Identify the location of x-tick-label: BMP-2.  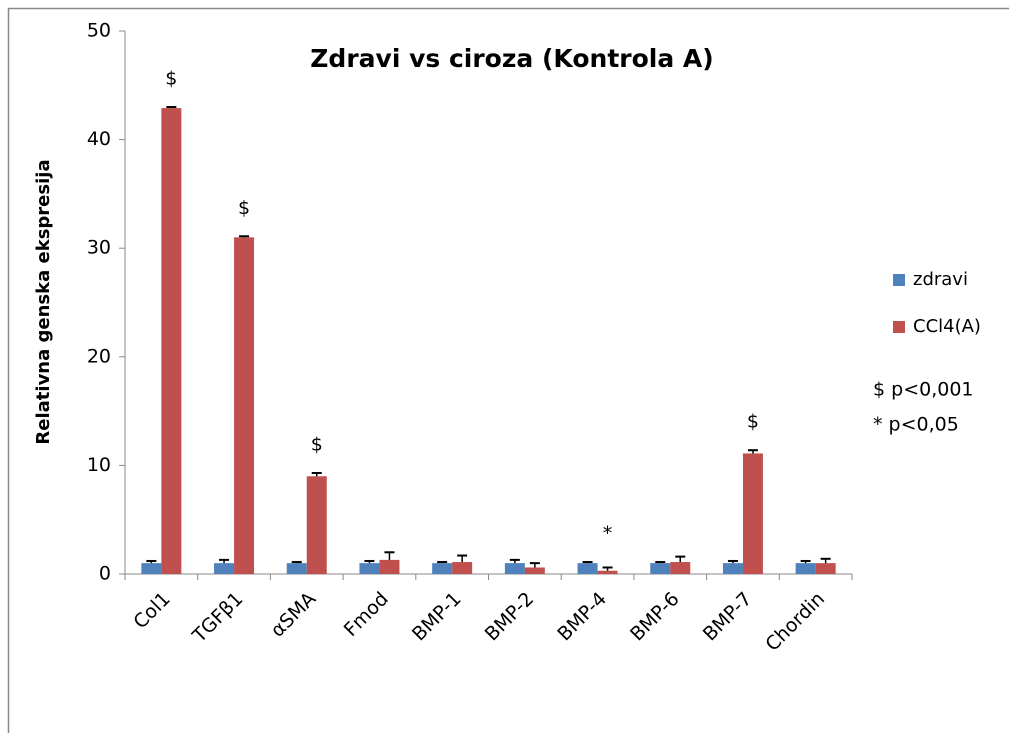
(510, 617).